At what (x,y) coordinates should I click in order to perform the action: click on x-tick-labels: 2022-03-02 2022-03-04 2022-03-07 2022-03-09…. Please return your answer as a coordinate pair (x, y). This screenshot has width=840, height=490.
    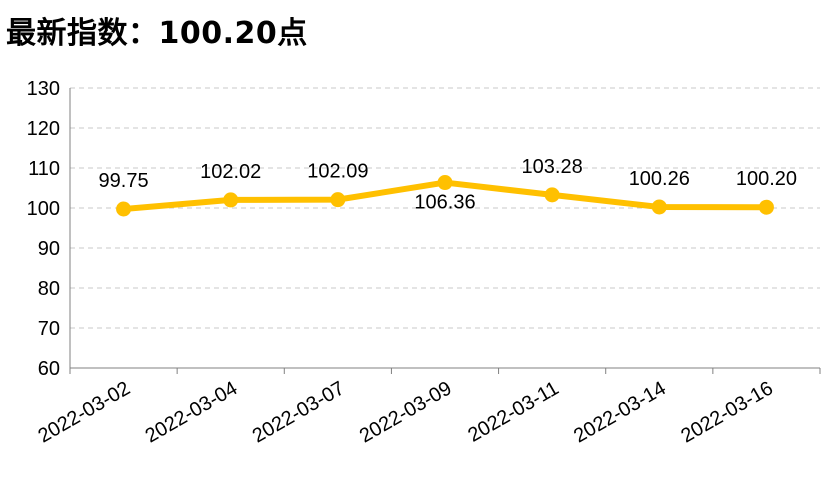
    Looking at the image, I should click on (405, 412).